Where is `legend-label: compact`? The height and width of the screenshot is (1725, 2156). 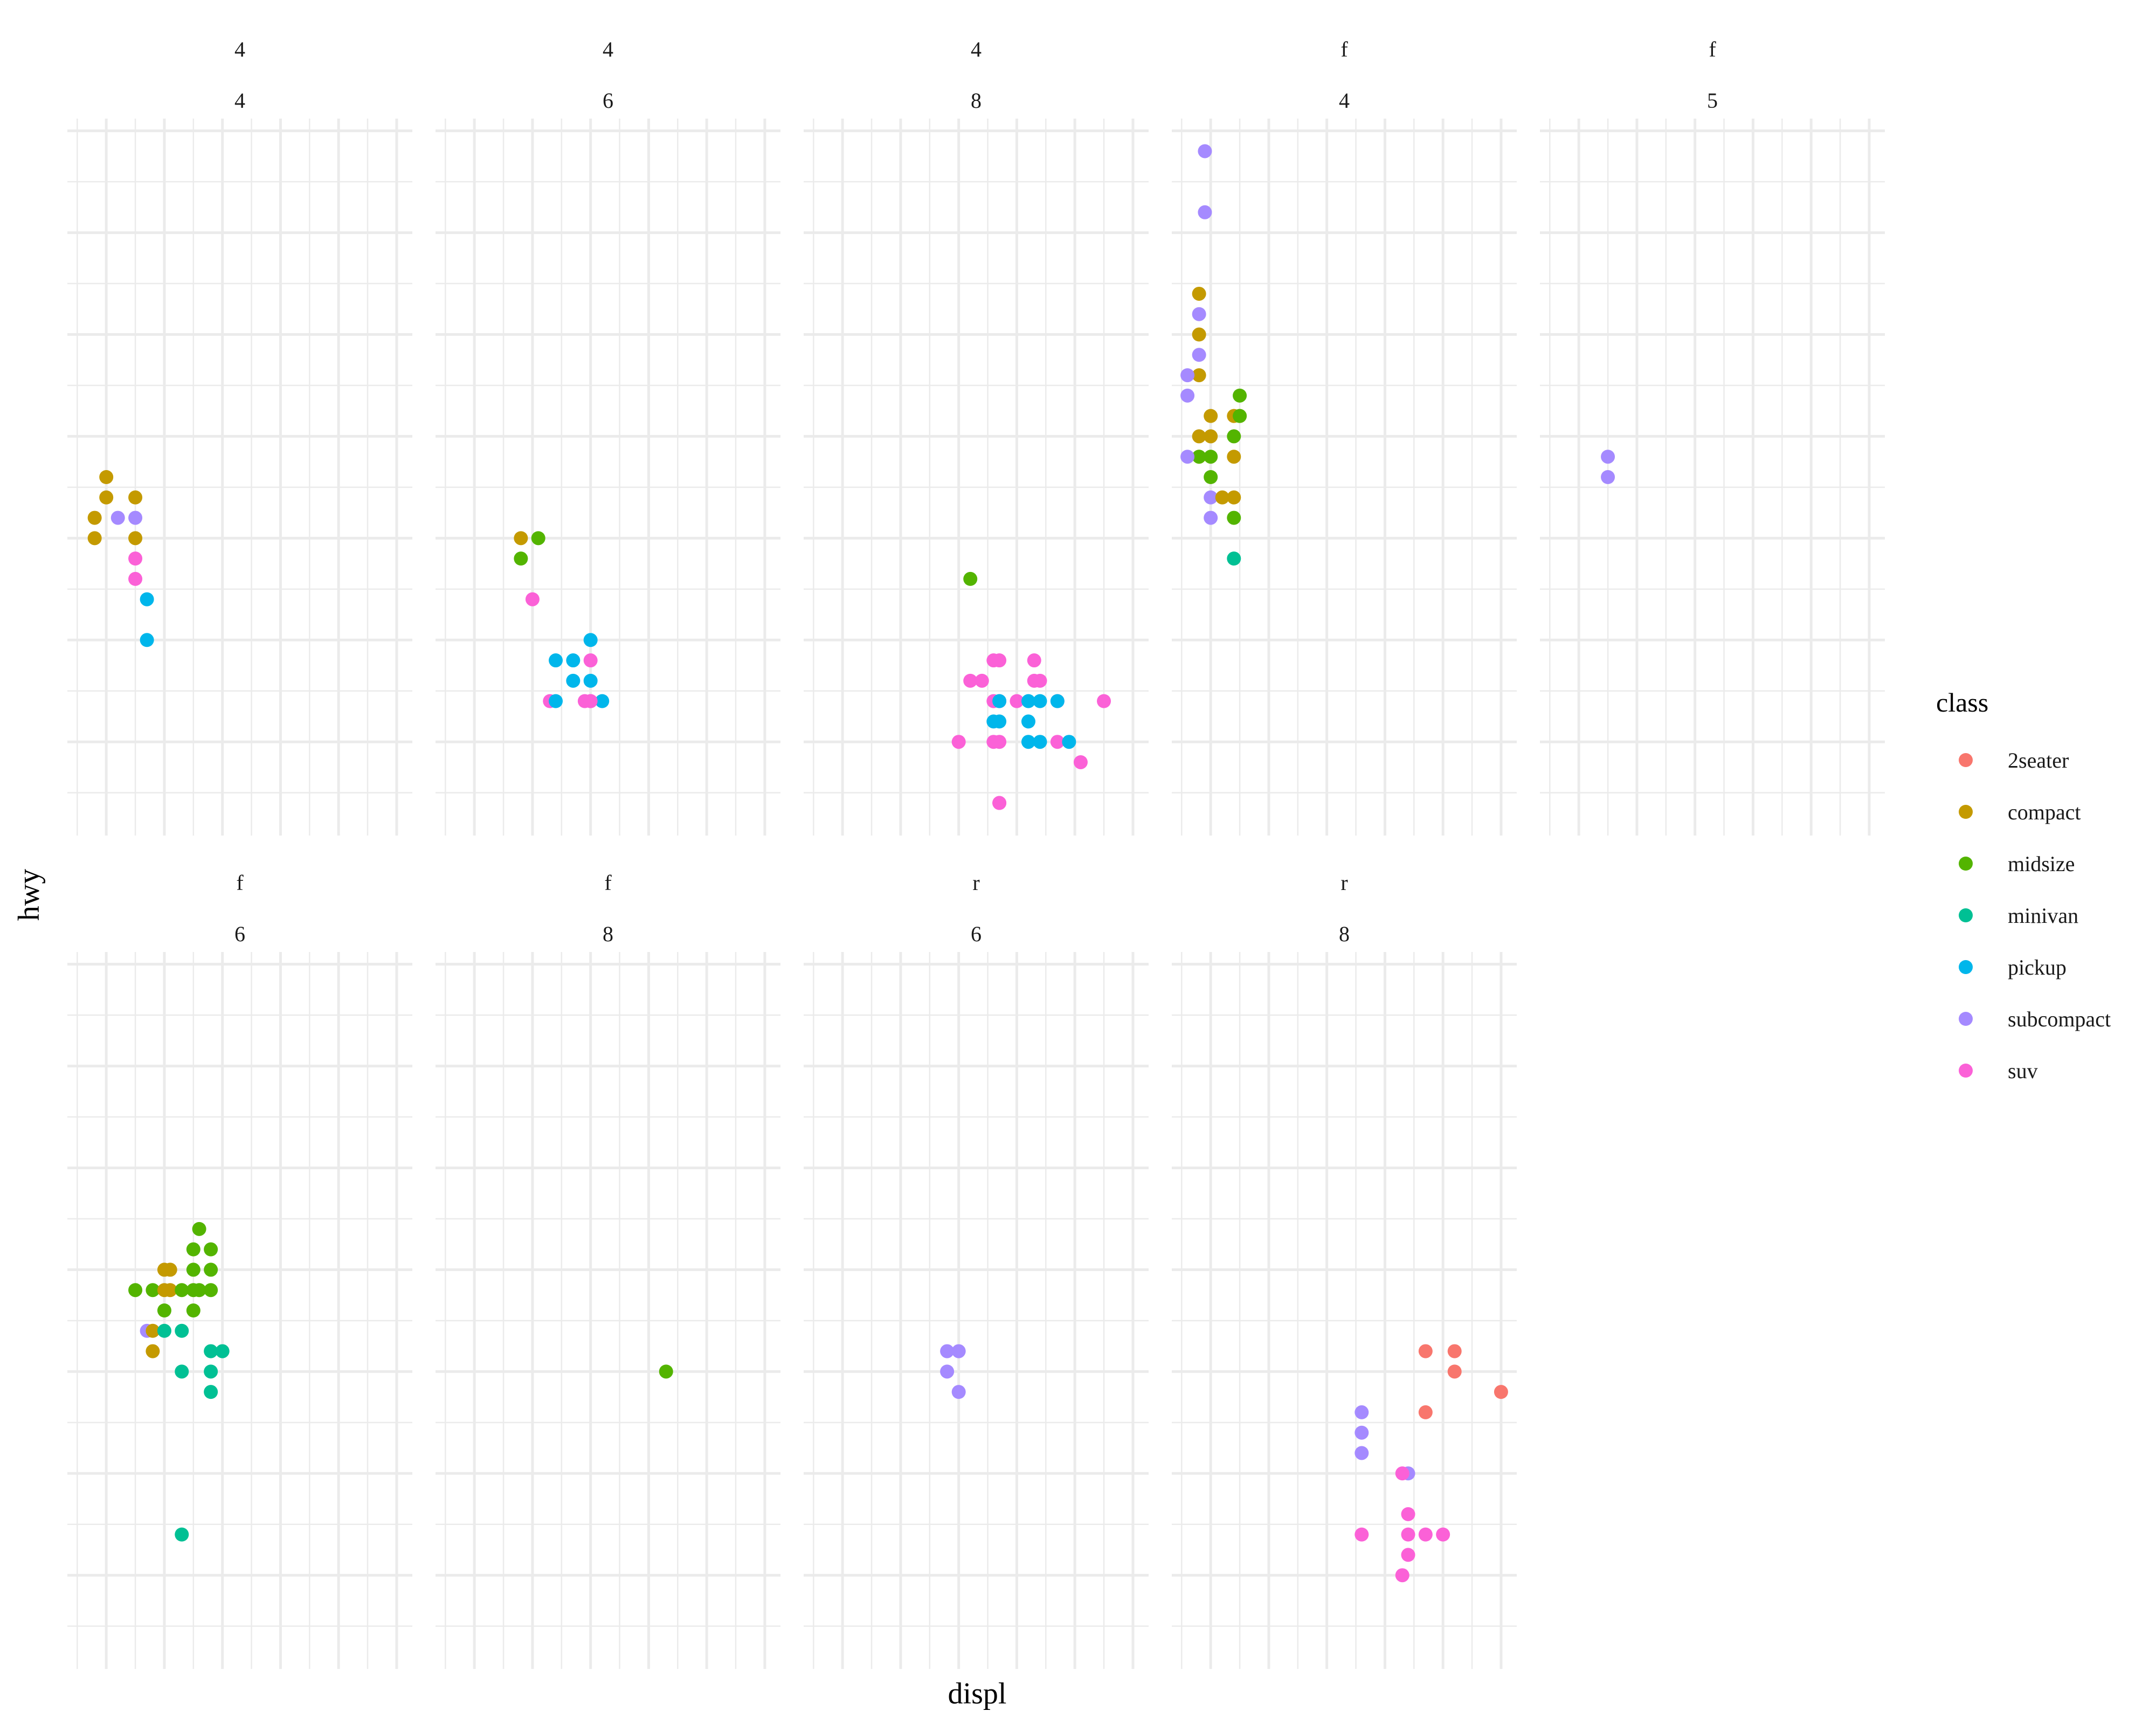 legend-label: compact is located at coordinates (2044, 812).